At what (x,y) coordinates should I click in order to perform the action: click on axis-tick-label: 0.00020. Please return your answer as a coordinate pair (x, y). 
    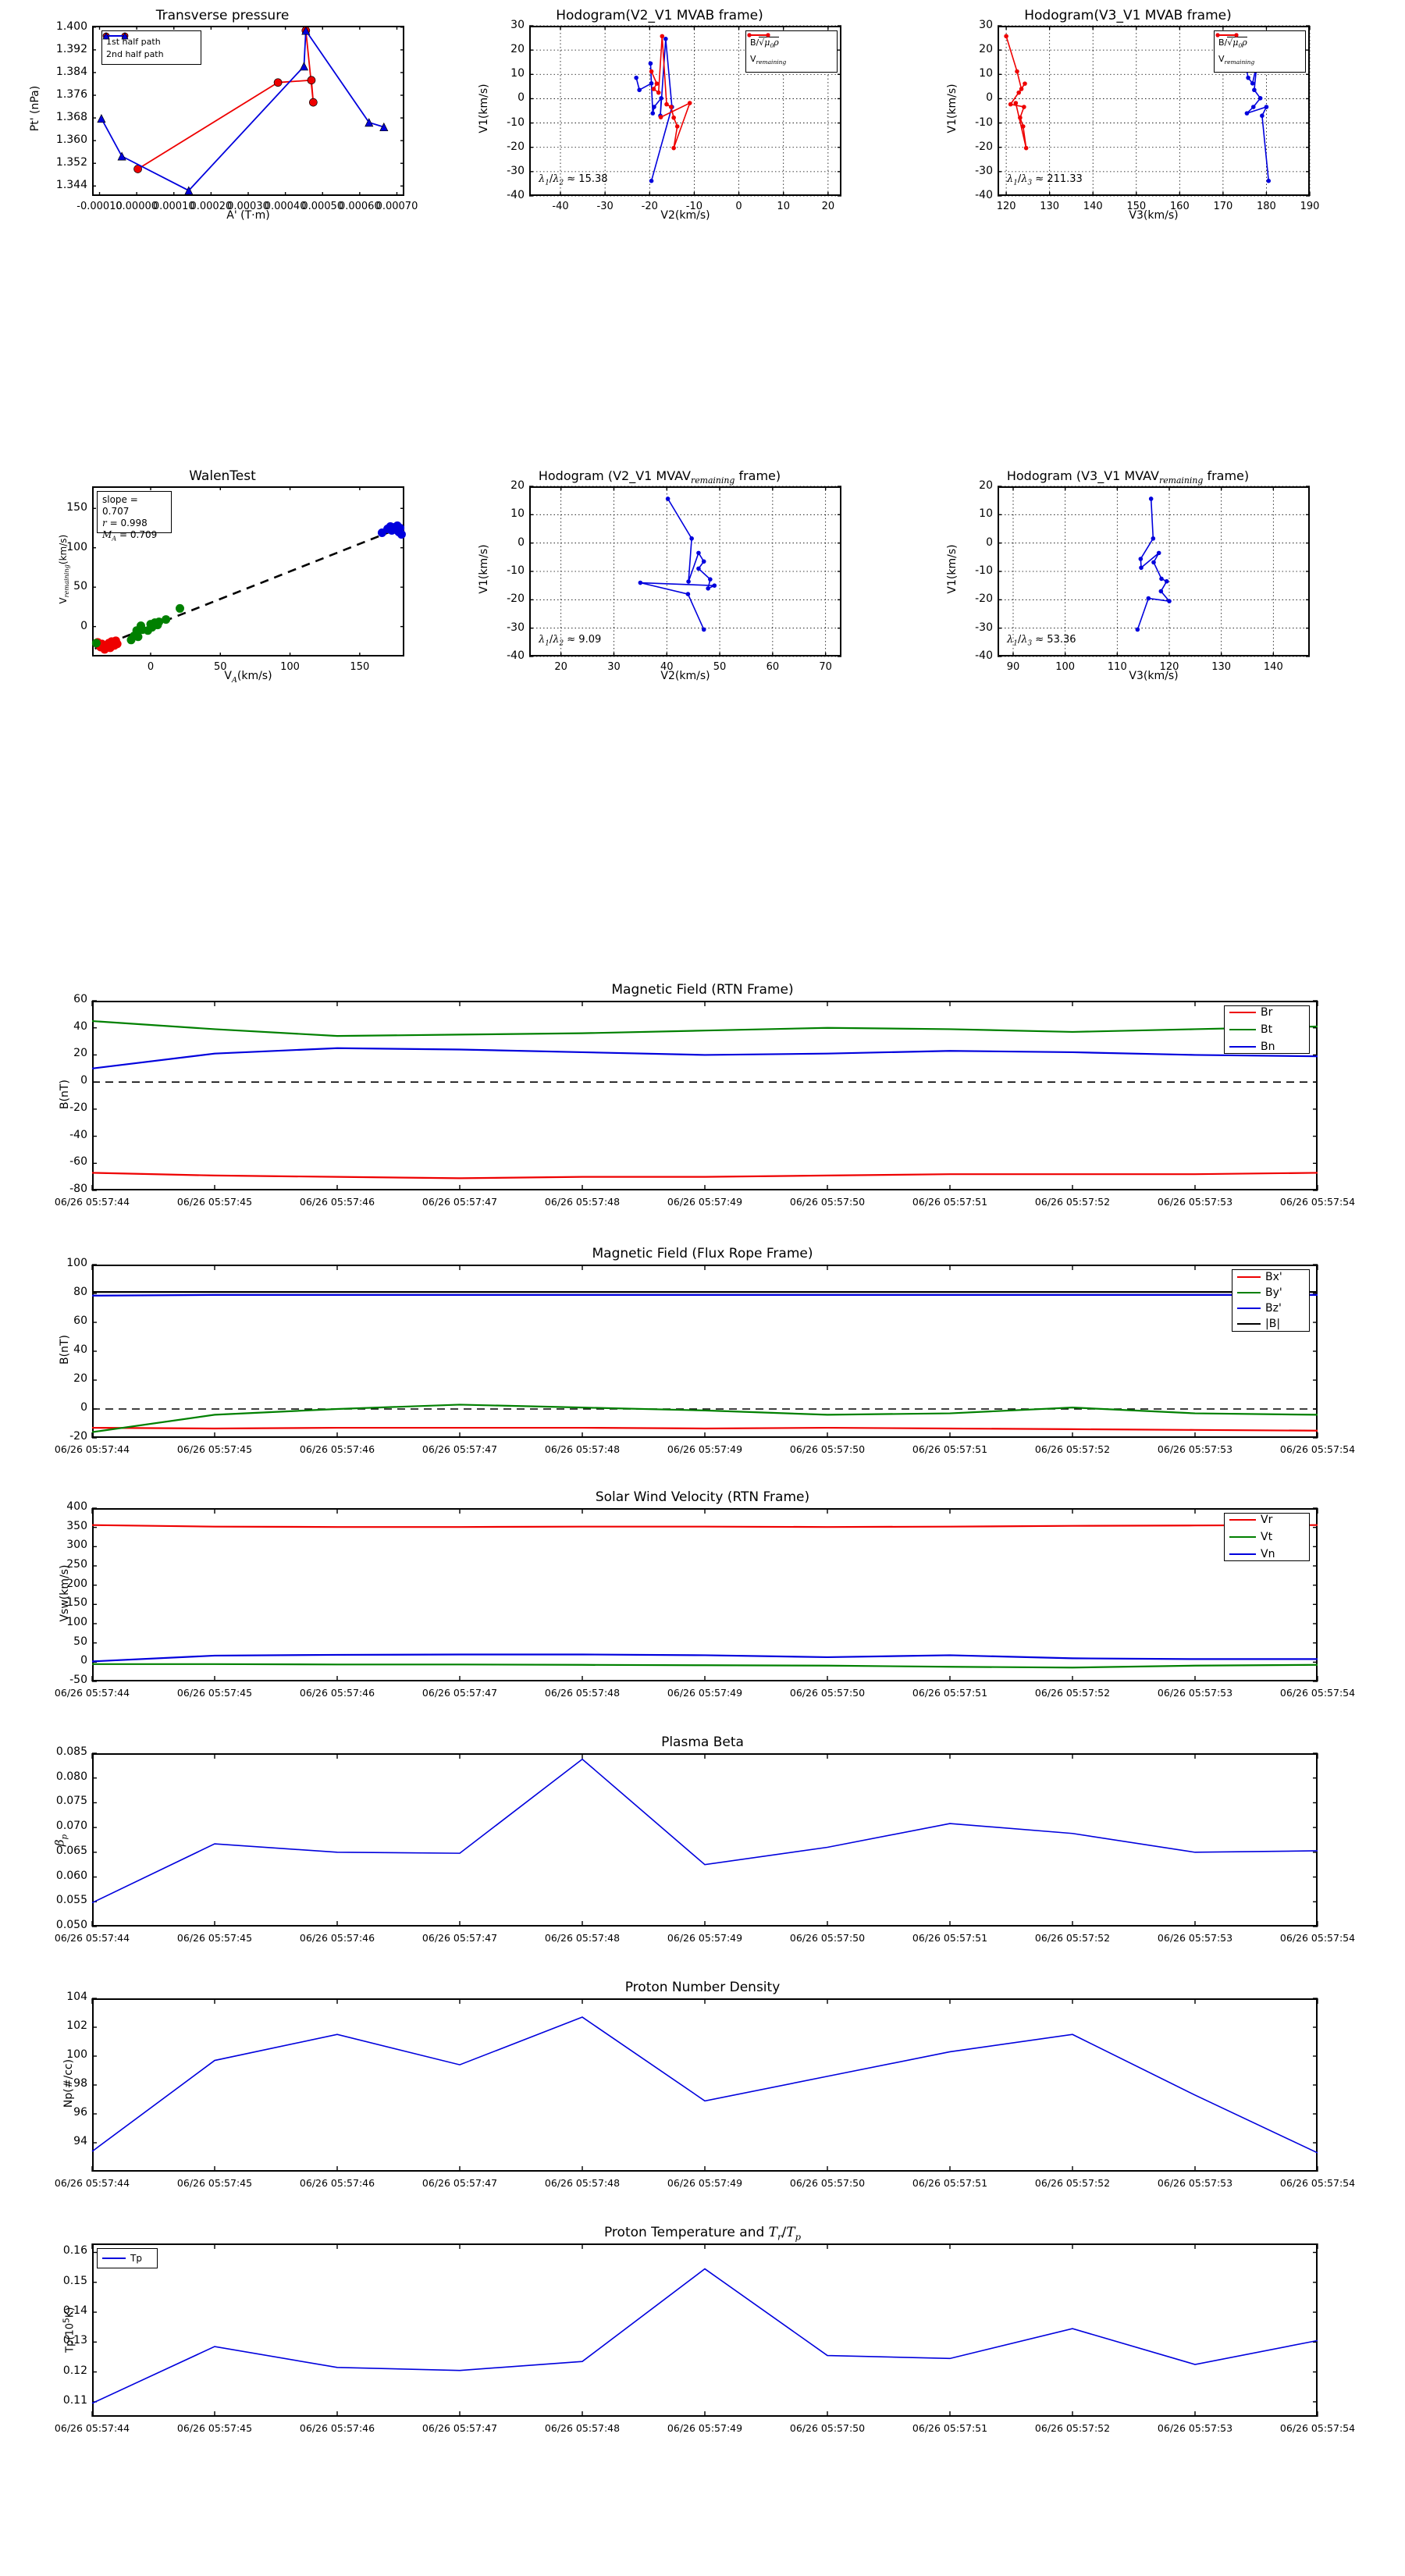
    Looking at the image, I should click on (211, 206).